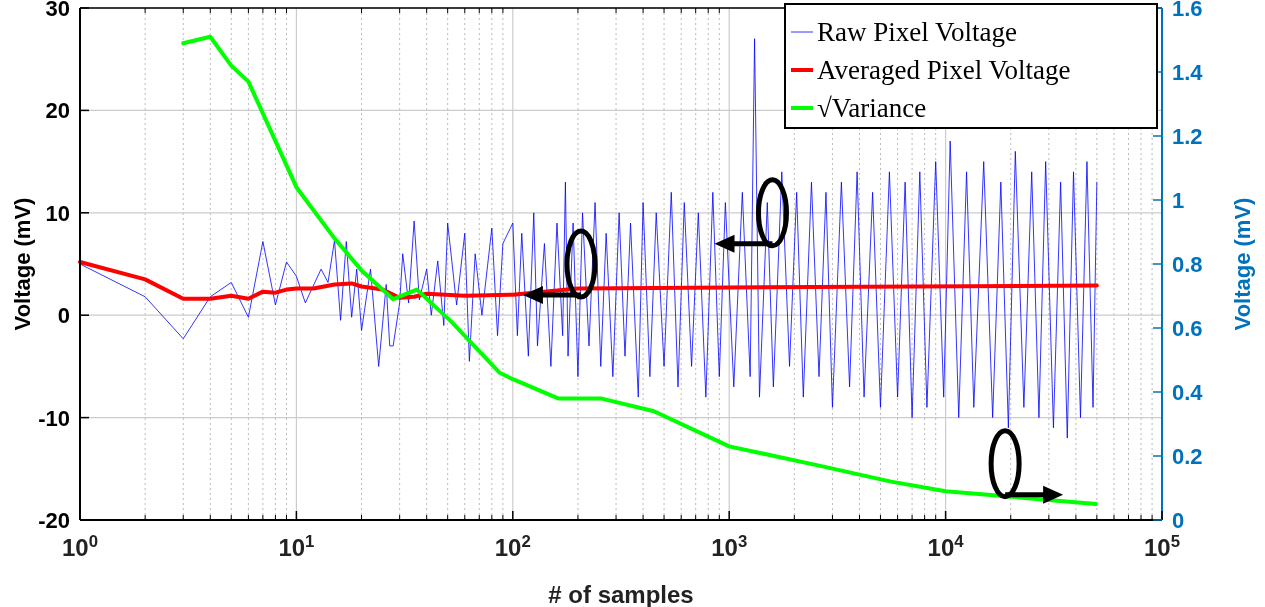 The height and width of the screenshot is (607, 1265). What do you see at coordinates (22, 264) in the screenshot?
I see `y-axis-title: Voltage (mV)` at bounding box center [22, 264].